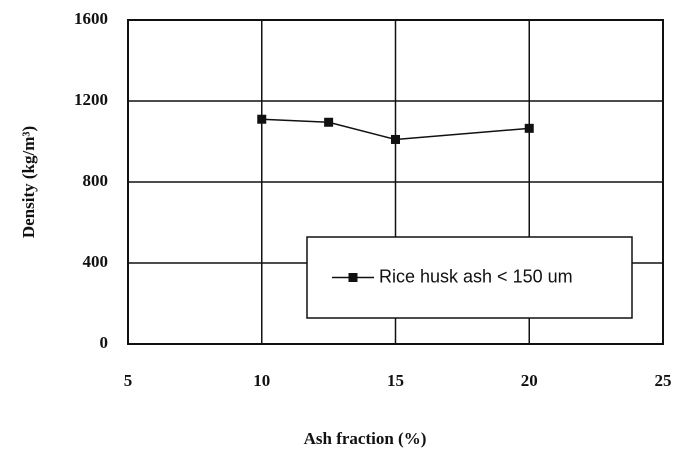  I want to click on y-tick-label: 800, so click(96, 180).